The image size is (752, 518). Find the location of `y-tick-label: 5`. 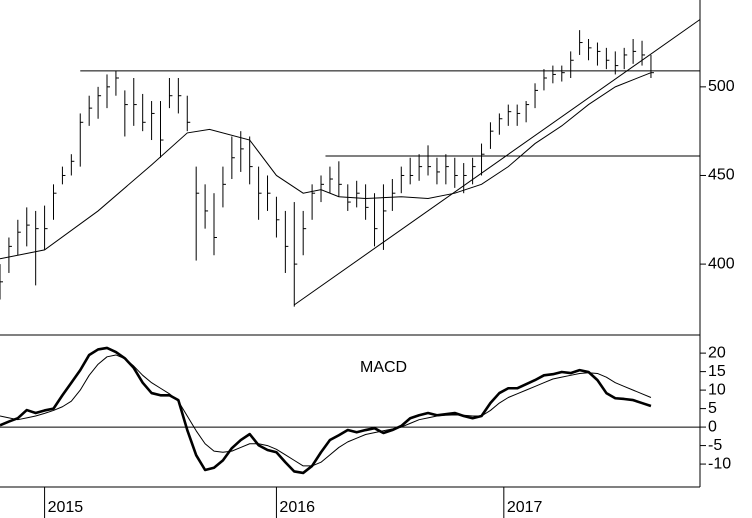

y-tick-label: 5 is located at coordinates (712, 408).